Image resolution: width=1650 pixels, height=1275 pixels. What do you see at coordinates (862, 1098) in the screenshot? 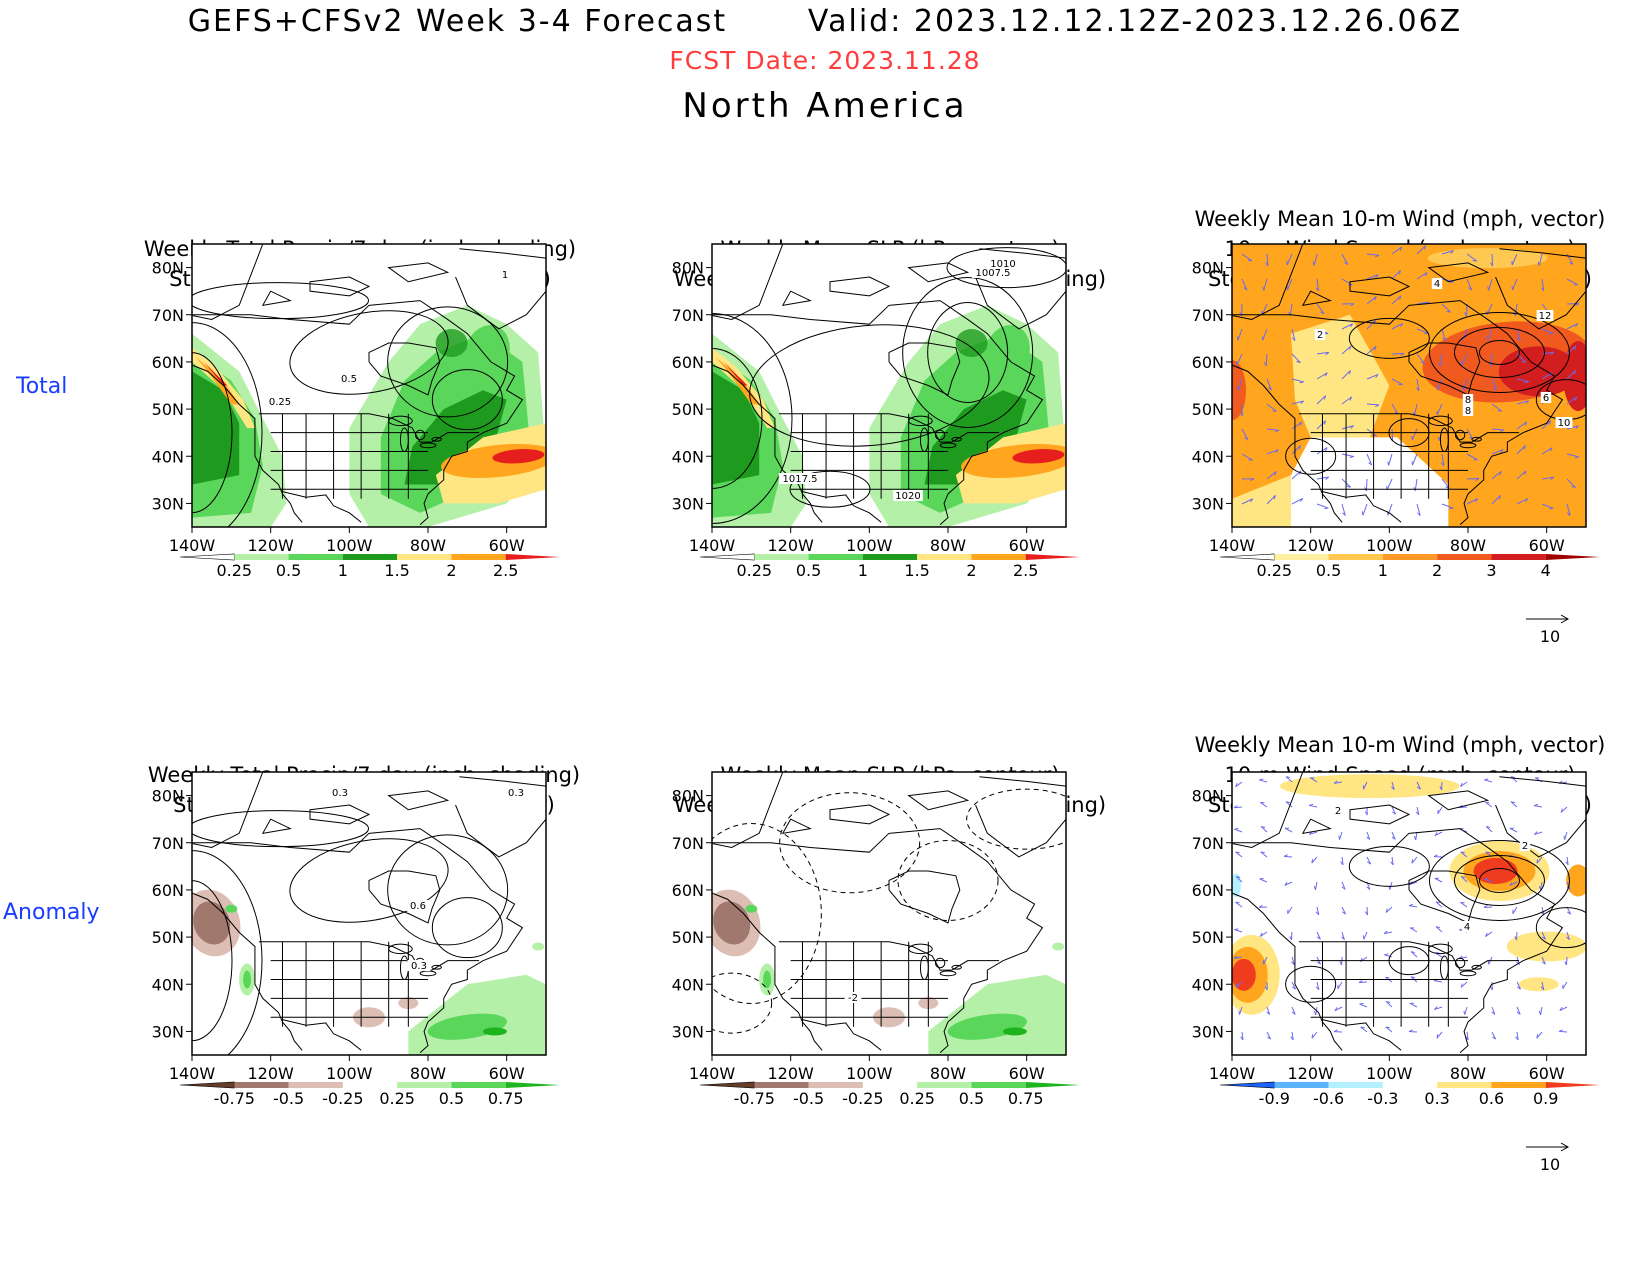
I see `colorbar-label: -0.25` at bounding box center [862, 1098].